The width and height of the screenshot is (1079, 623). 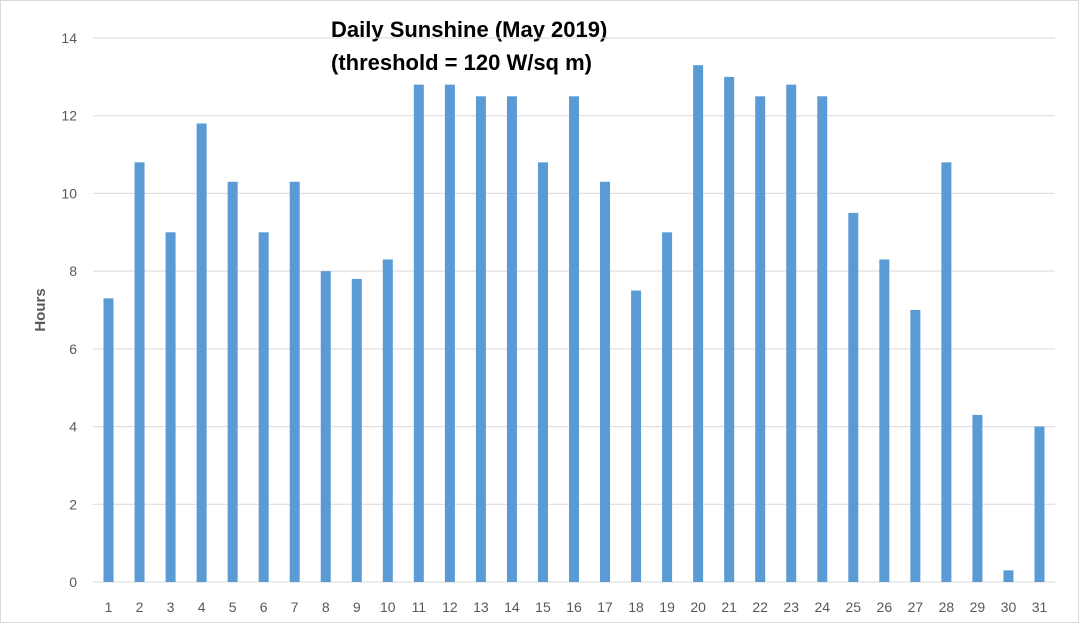 I want to click on x-tick-label: 15, so click(x=543, y=607).